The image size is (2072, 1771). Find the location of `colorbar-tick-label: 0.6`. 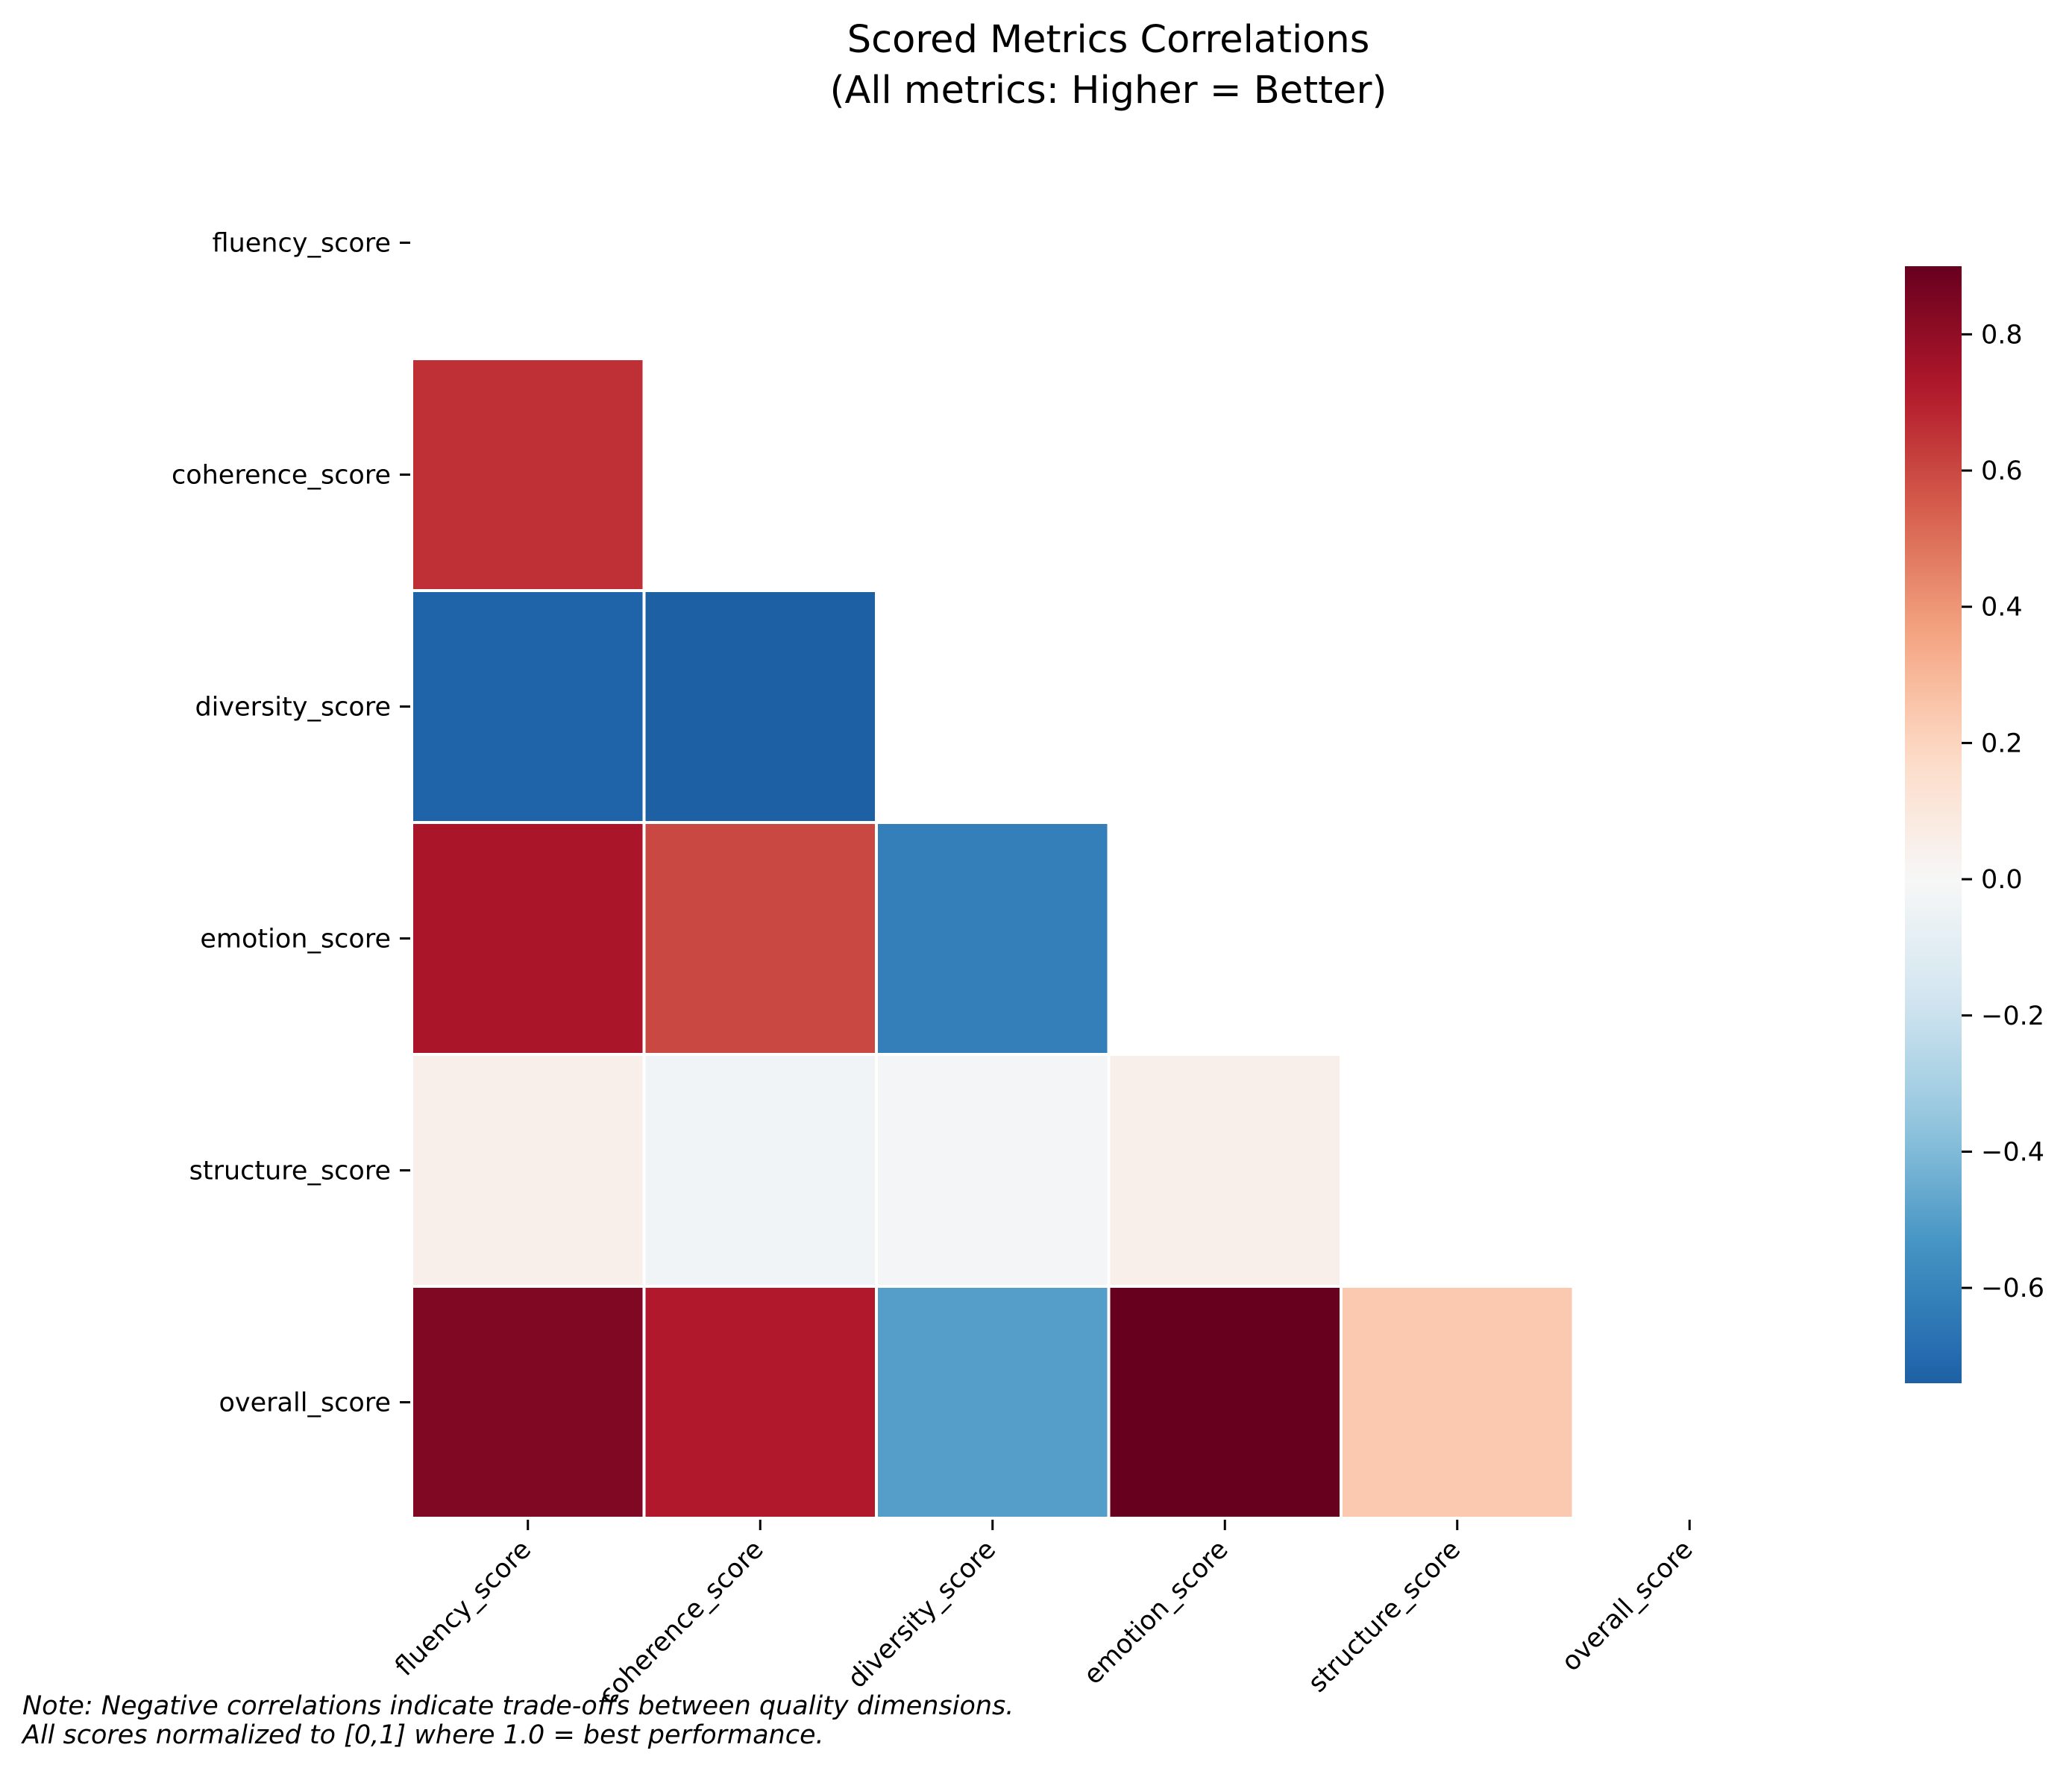

colorbar-tick-label: 0.6 is located at coordinates (2002, 471).